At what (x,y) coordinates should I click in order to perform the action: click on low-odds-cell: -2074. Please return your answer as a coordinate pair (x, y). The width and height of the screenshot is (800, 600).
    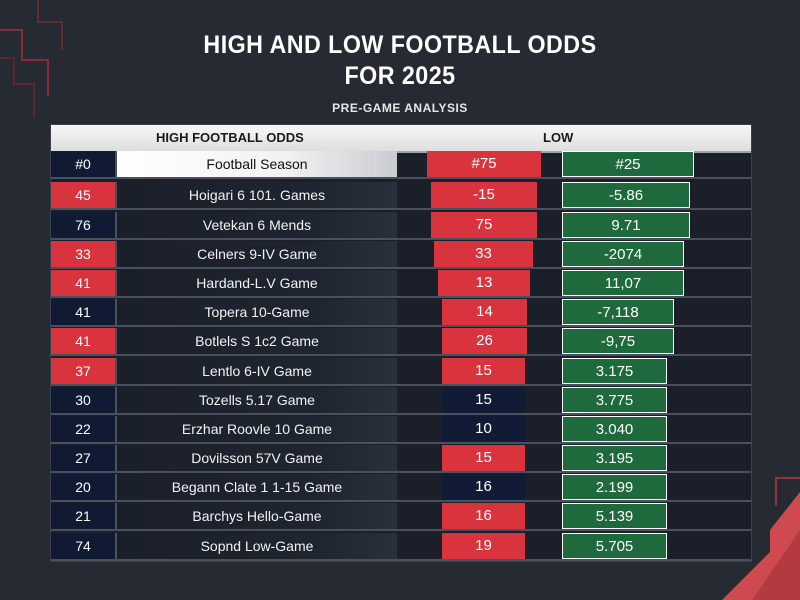
    Looking at the image, I should click on (623, 254).